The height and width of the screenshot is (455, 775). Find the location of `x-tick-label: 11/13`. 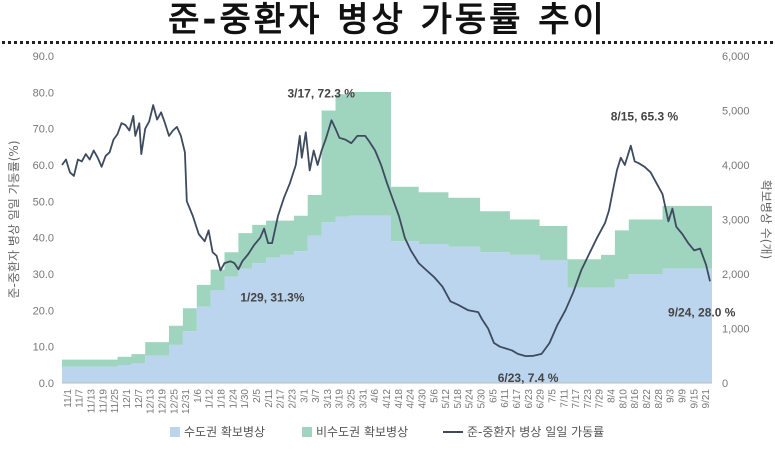

x-tick-label: 11/13 is located at coordinates (92, 401).